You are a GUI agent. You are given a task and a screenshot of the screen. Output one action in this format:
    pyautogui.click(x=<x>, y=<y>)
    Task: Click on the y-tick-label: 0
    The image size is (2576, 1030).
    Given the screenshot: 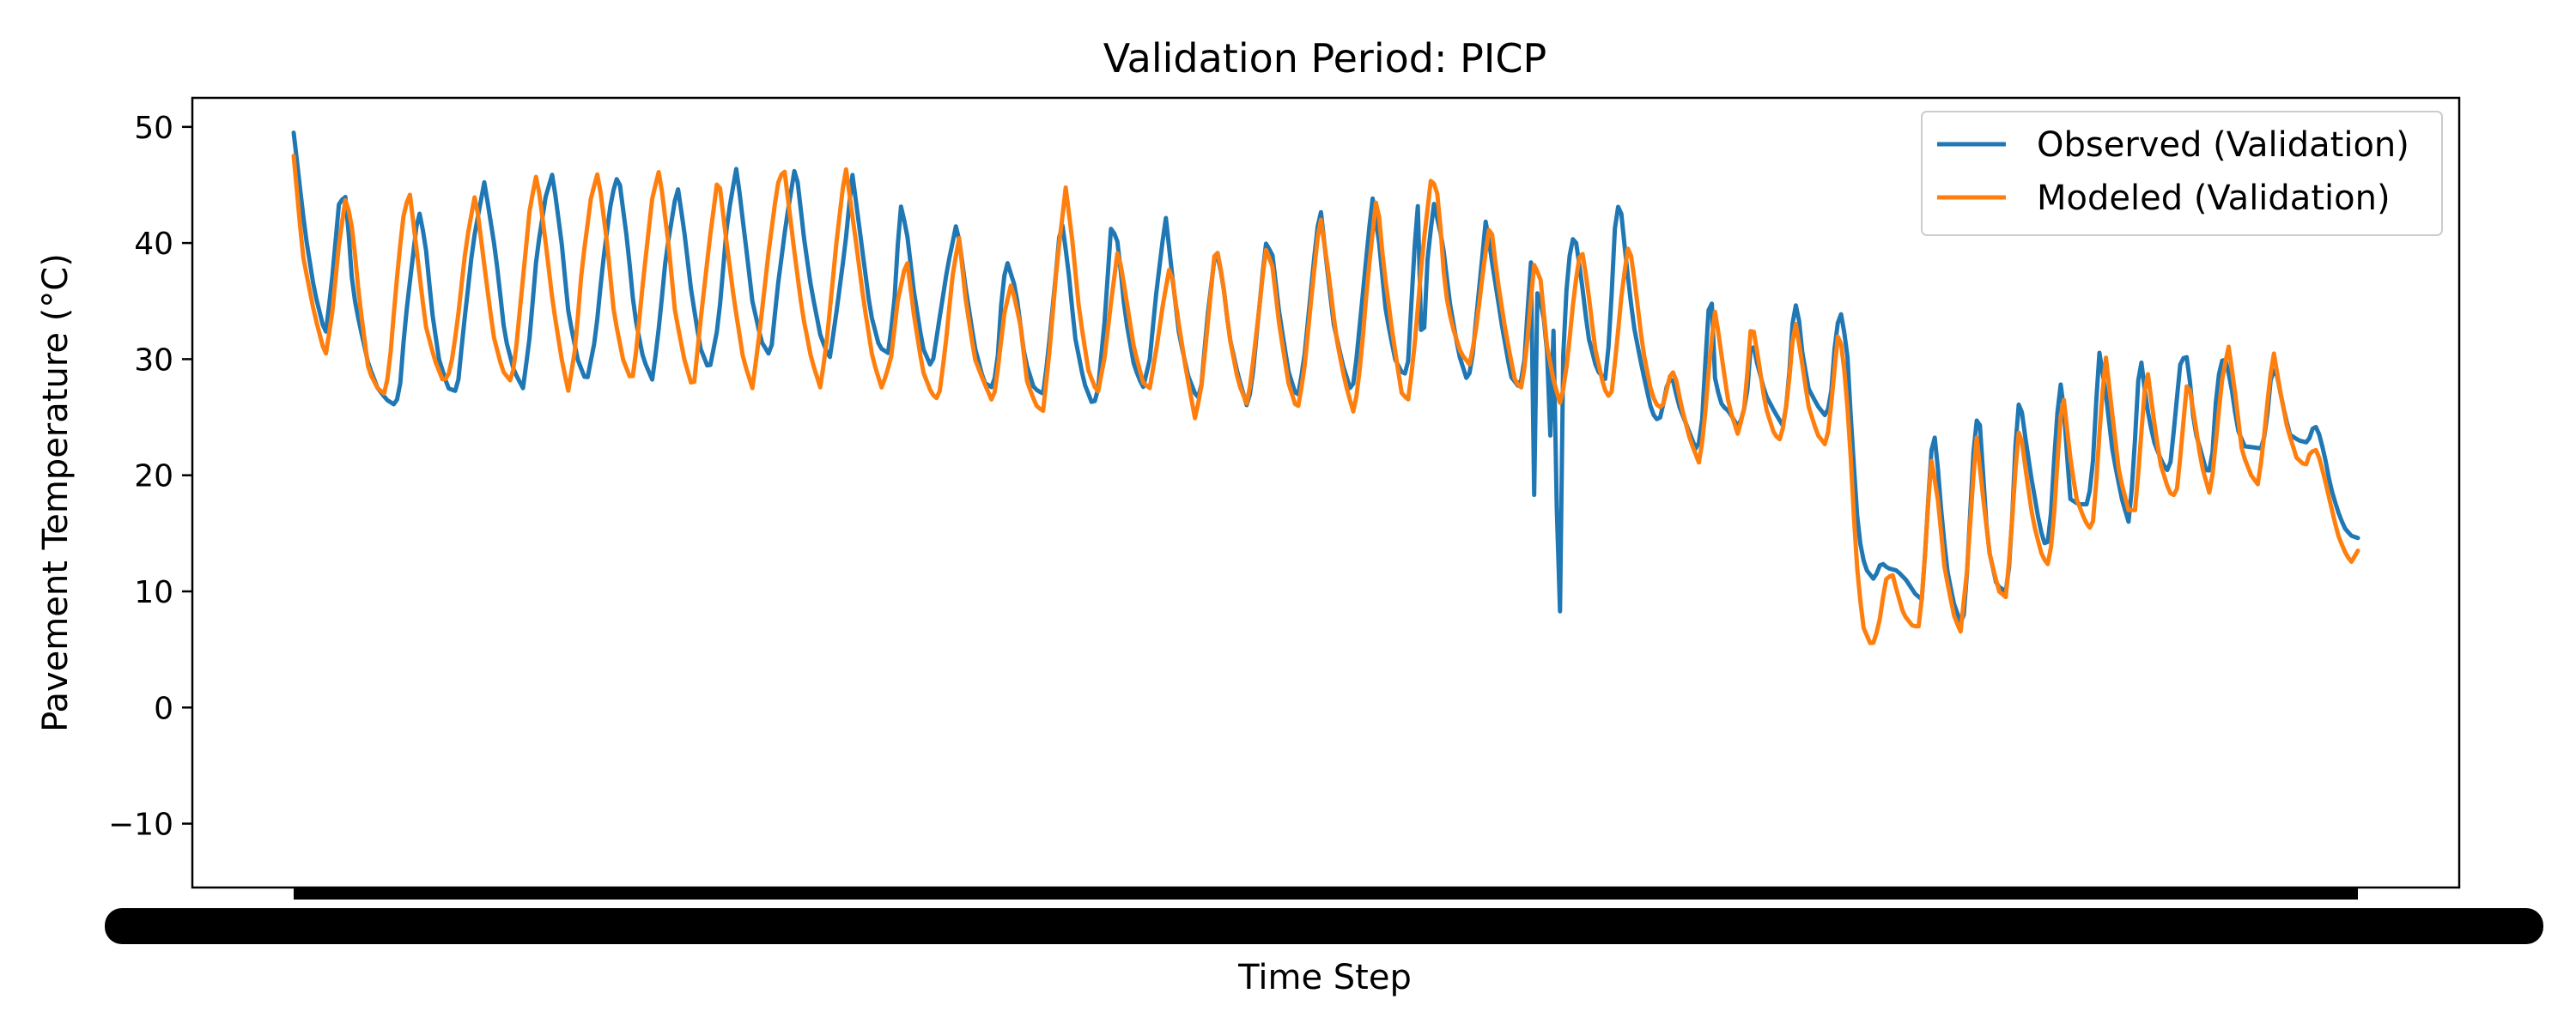 What is the action you would take?
    pyautogui.click(x=164, y=708)
    